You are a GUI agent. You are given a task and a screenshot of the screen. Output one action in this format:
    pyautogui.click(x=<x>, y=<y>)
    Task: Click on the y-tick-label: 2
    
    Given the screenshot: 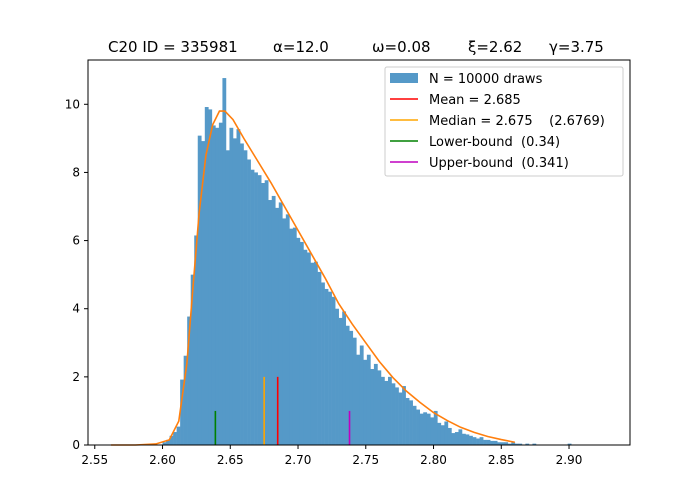 What is the action you would take?
    pyautogui.click(x=76, y=377)
    